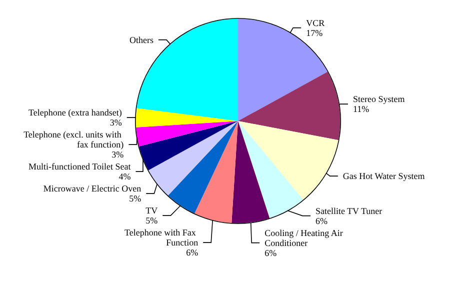 Image resolution: width=450 pixels, height=285 pixels. What do you see at coordinates (92, 189) in the screenshot?
I see `slice-label: Microwave / Electric Oven` at bounding box center [92, 189].